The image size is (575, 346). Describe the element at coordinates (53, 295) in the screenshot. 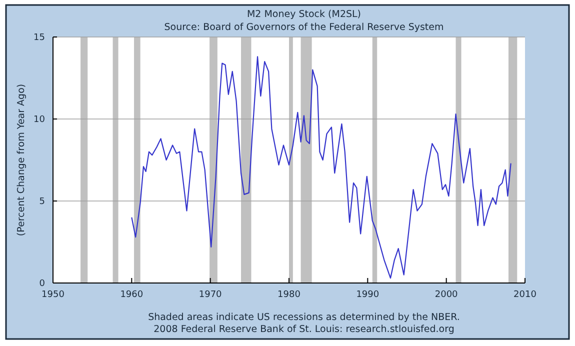

I see `x-tick-label: 1950` at that location.